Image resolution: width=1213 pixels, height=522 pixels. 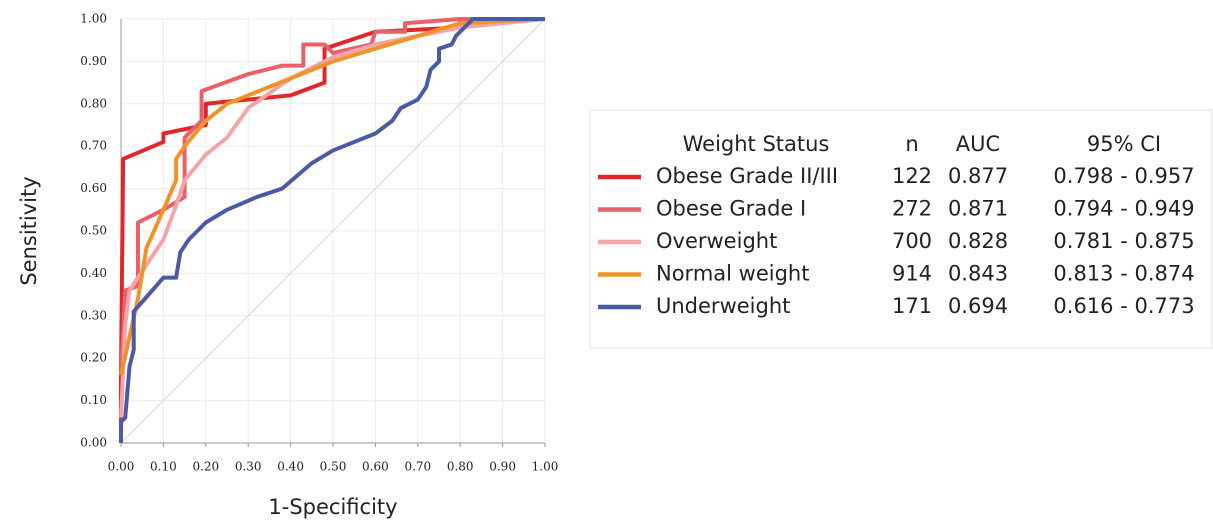 I want to click on y-tick-label: 0.10, so click(x=93, y=400).